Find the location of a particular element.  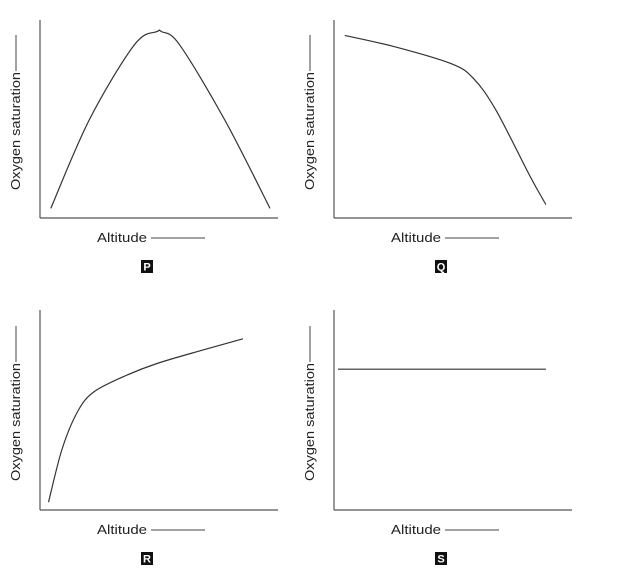

panel-label: Q is located at coordinates (441, 268).